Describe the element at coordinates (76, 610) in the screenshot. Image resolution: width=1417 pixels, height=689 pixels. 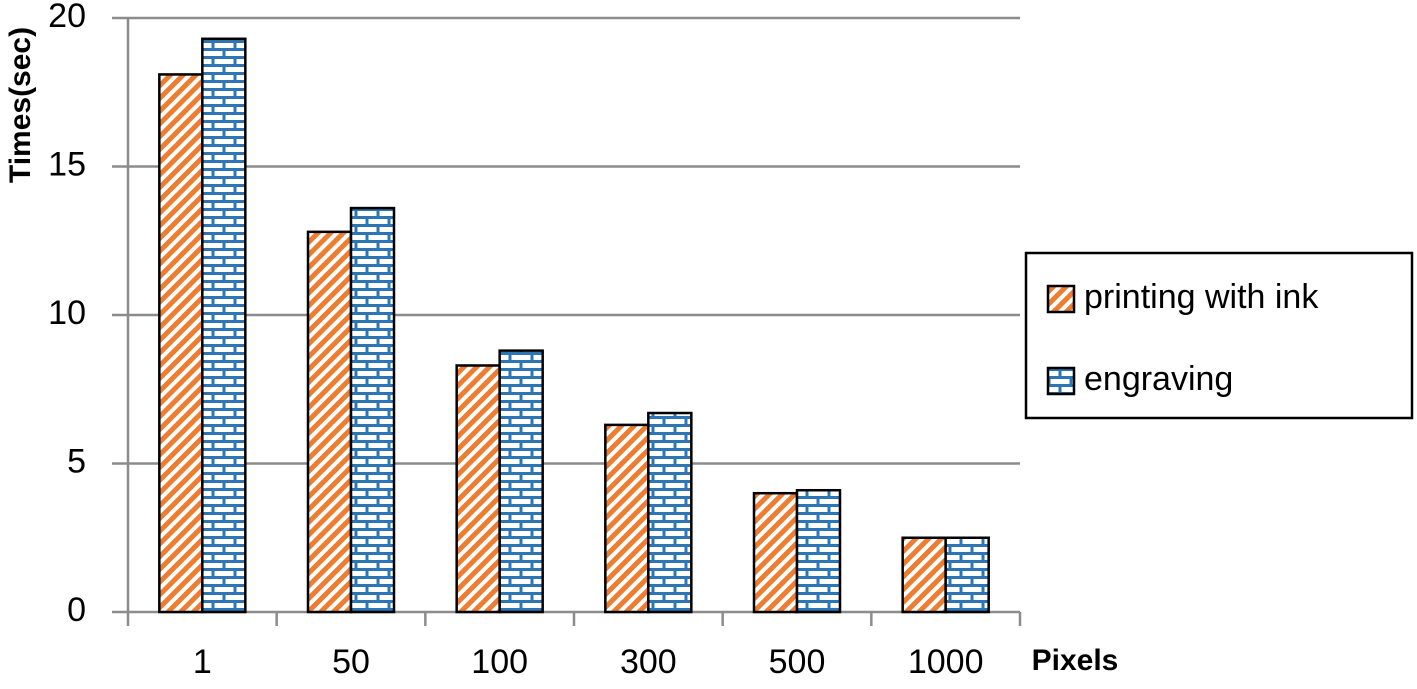
I see `y-tick-label: 0` at that location.